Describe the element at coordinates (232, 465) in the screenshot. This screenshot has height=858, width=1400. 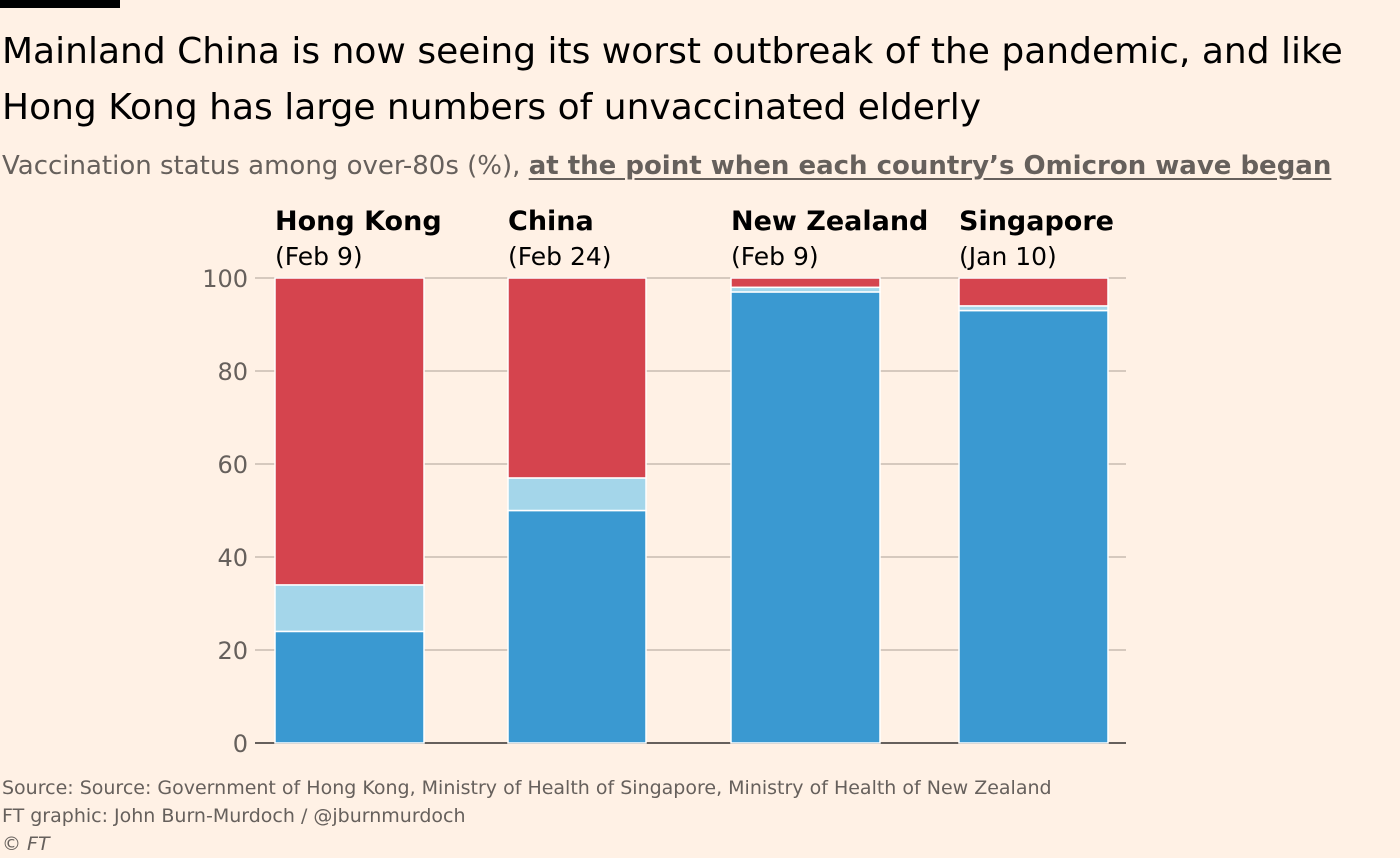
I see `y-tick-label: 60` at that location.